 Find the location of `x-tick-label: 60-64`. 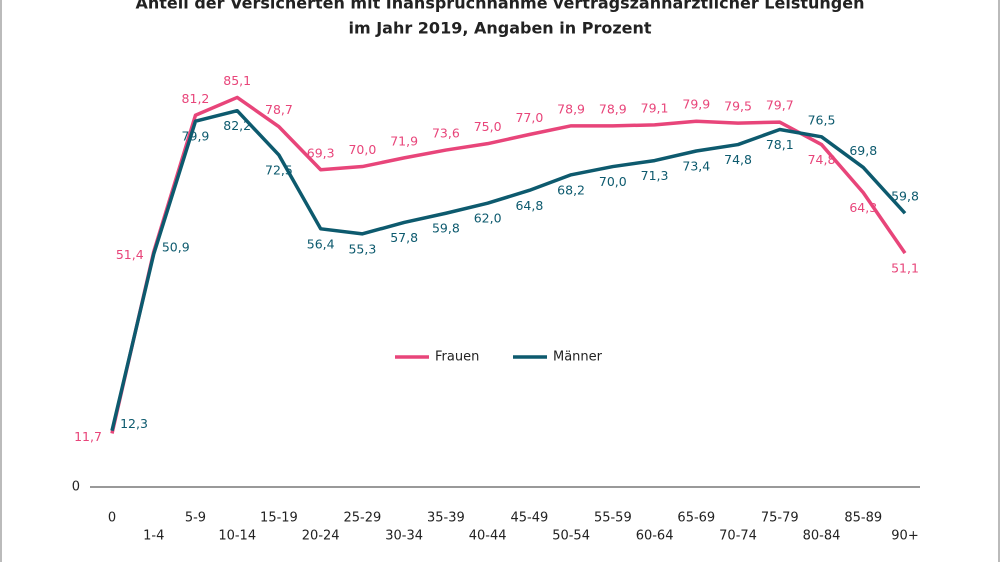

x-tick-label: 60-64 is located at coordinates (655, 536).